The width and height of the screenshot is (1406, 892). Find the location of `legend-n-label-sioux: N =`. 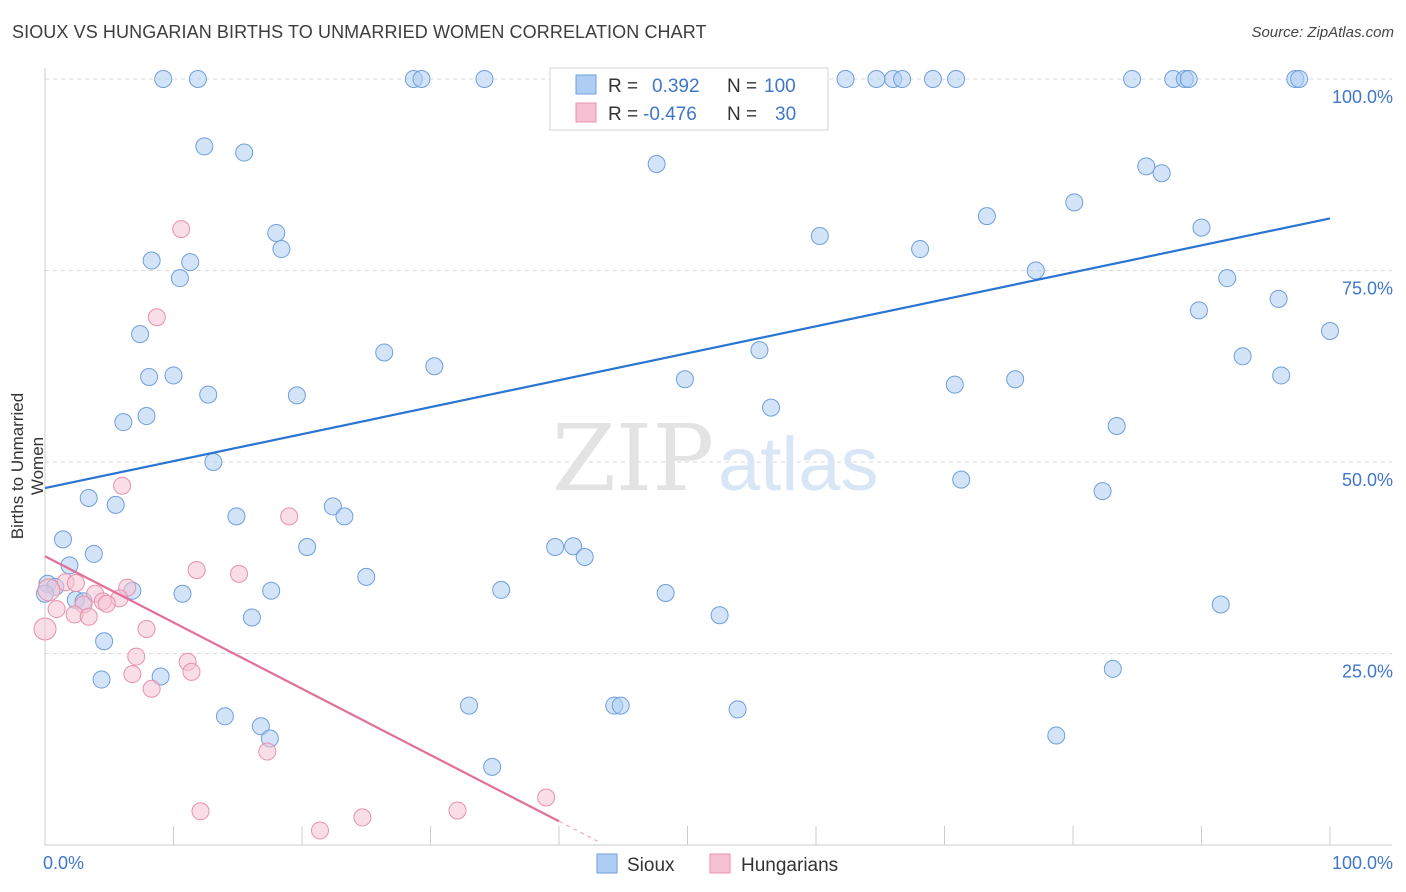

legend-n-label-sioux: N = is located at coordinates (742, 86).